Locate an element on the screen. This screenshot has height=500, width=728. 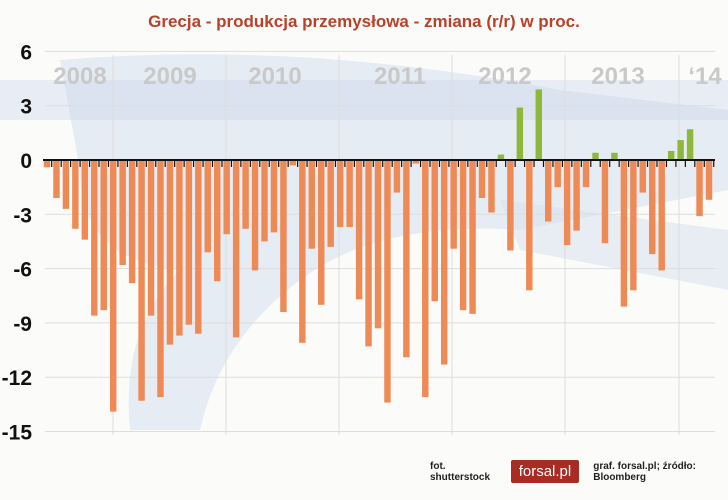
y-tick-label: 6 is located at coordinates (26, 52).